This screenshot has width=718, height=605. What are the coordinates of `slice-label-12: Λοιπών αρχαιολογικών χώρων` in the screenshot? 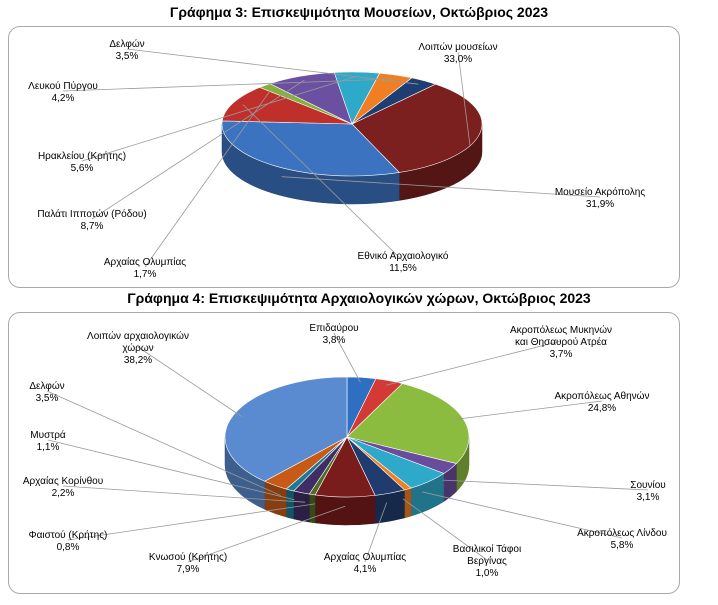 It's located at (138, 342).